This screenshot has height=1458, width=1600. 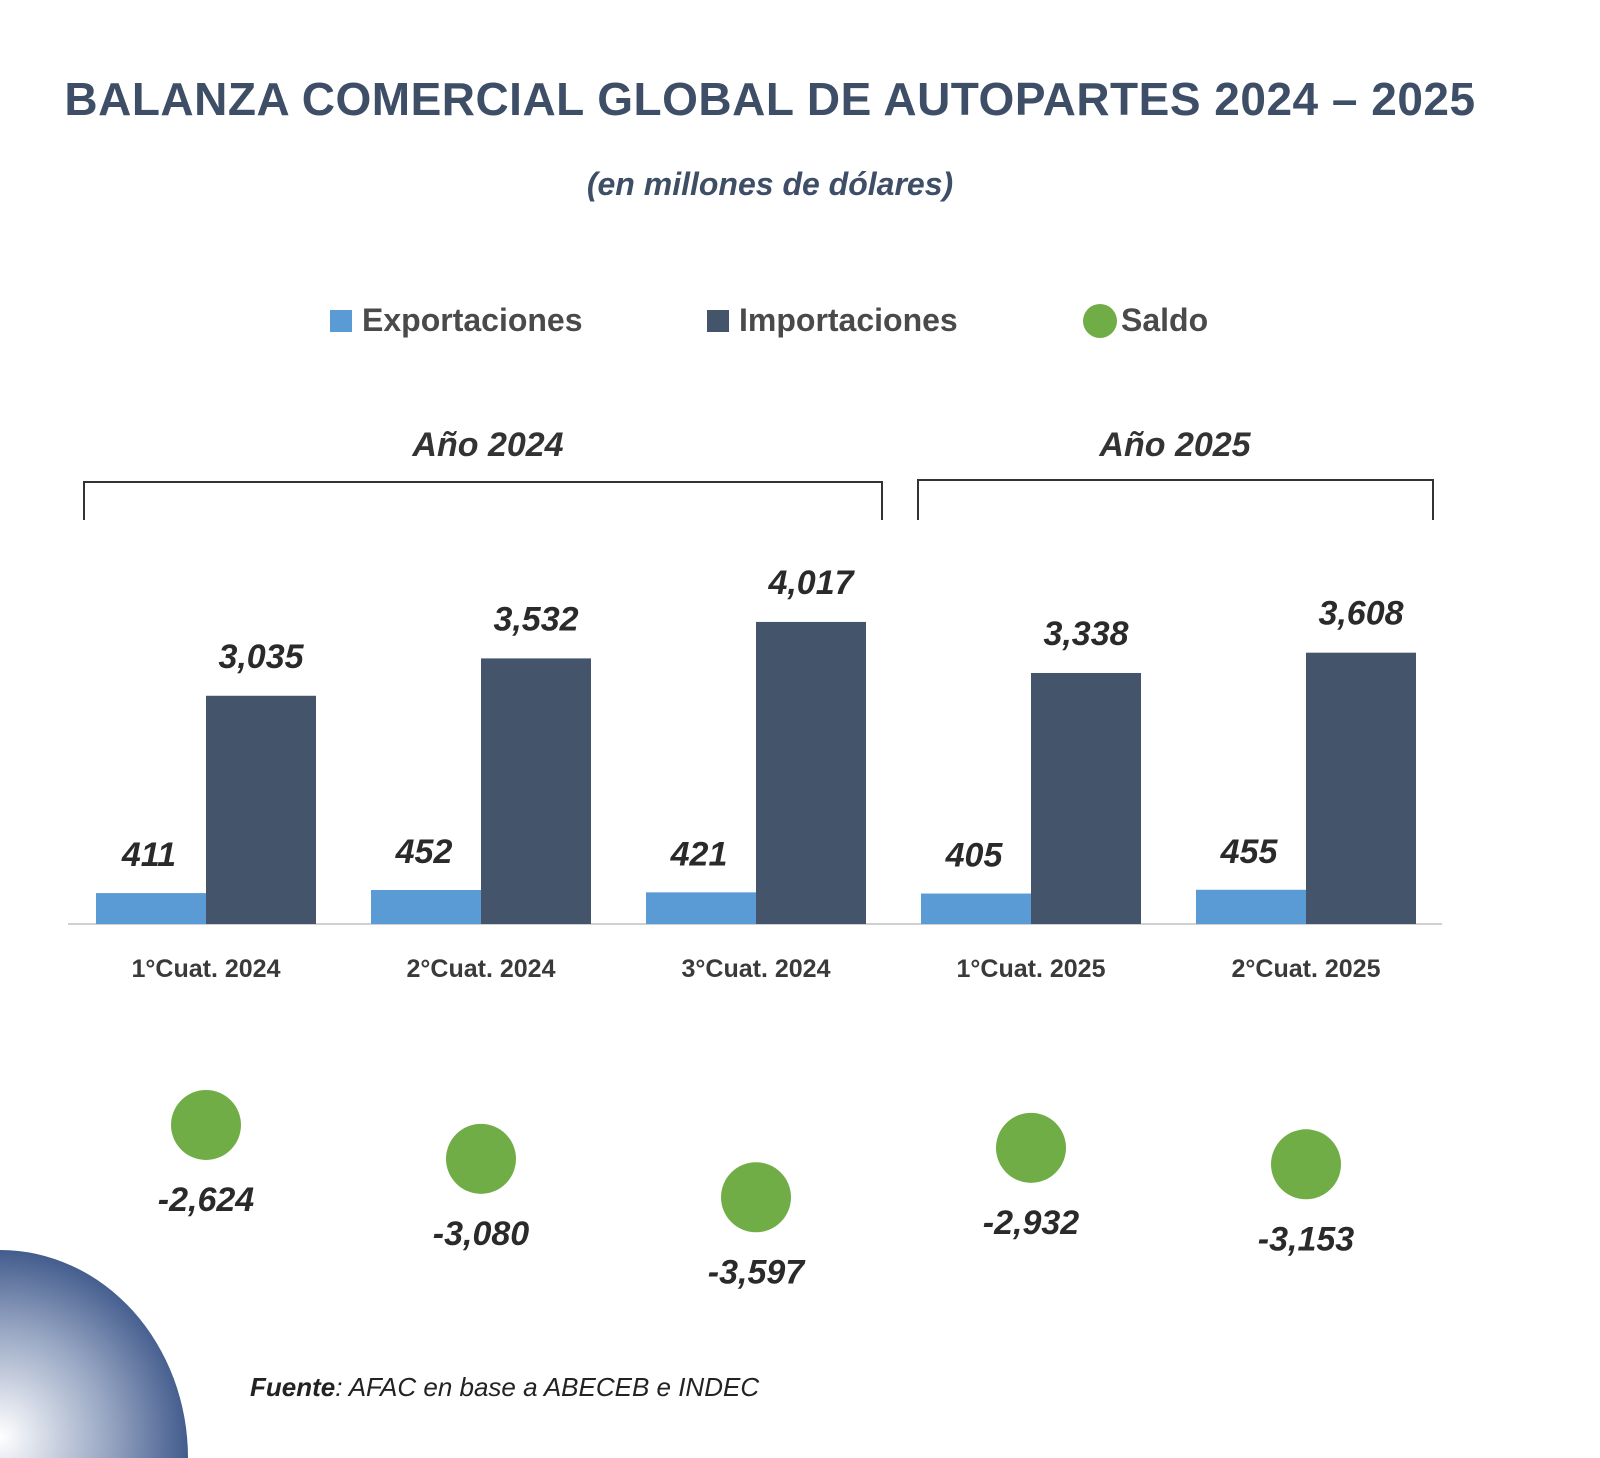 What do you see at coordinates (811, 583) in the screenshot?
I see `data-label-importaciones: 4,017` at bounding box center [811, 583].